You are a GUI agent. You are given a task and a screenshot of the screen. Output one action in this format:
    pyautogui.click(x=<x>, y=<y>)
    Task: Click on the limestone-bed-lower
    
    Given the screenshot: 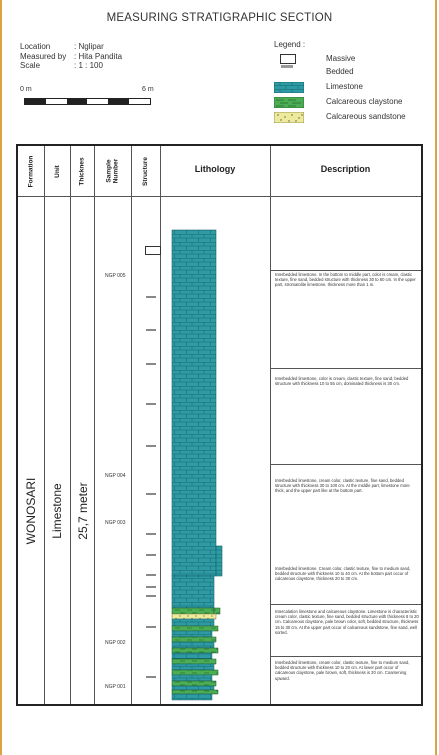 What is the action you would take?
    pyautogui.click(x=193, y=592)
    